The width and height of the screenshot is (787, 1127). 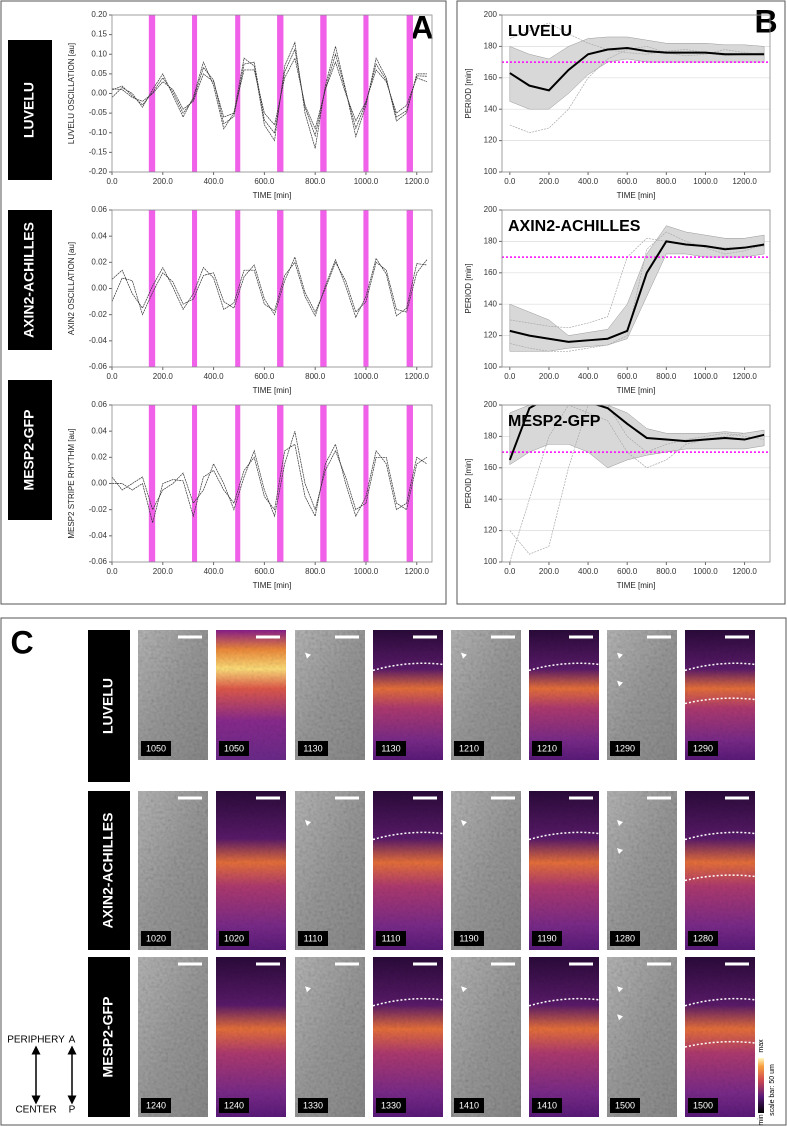 I want to click on time-label: 1280, so click(x=703, y=938).